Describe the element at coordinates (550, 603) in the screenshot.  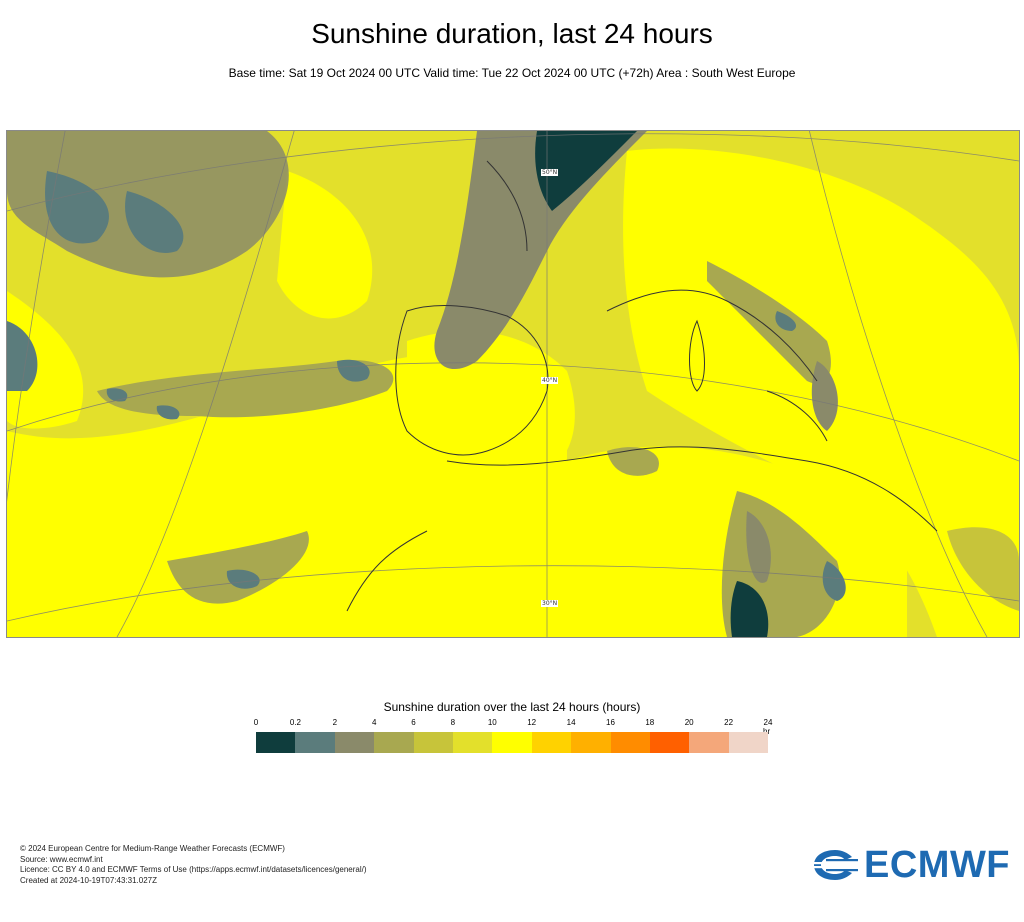
I see `grid-label-30n: 30°N` at that location.